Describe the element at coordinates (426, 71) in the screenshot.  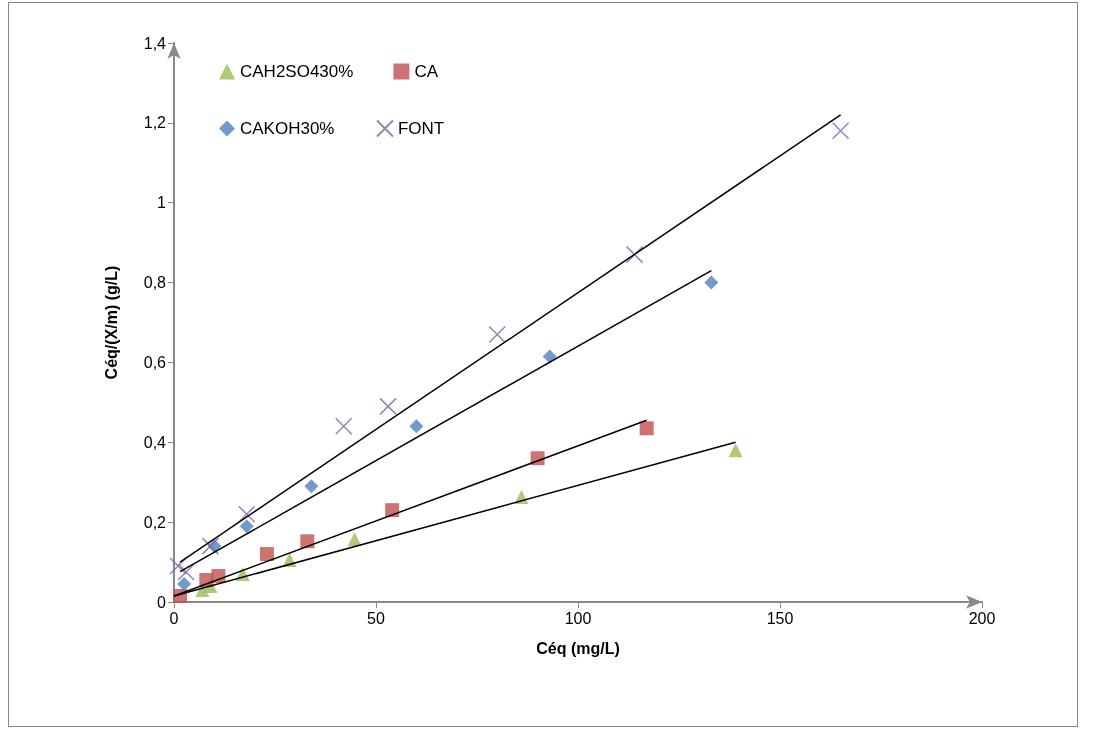
I see `legend-label: CA` at that location.